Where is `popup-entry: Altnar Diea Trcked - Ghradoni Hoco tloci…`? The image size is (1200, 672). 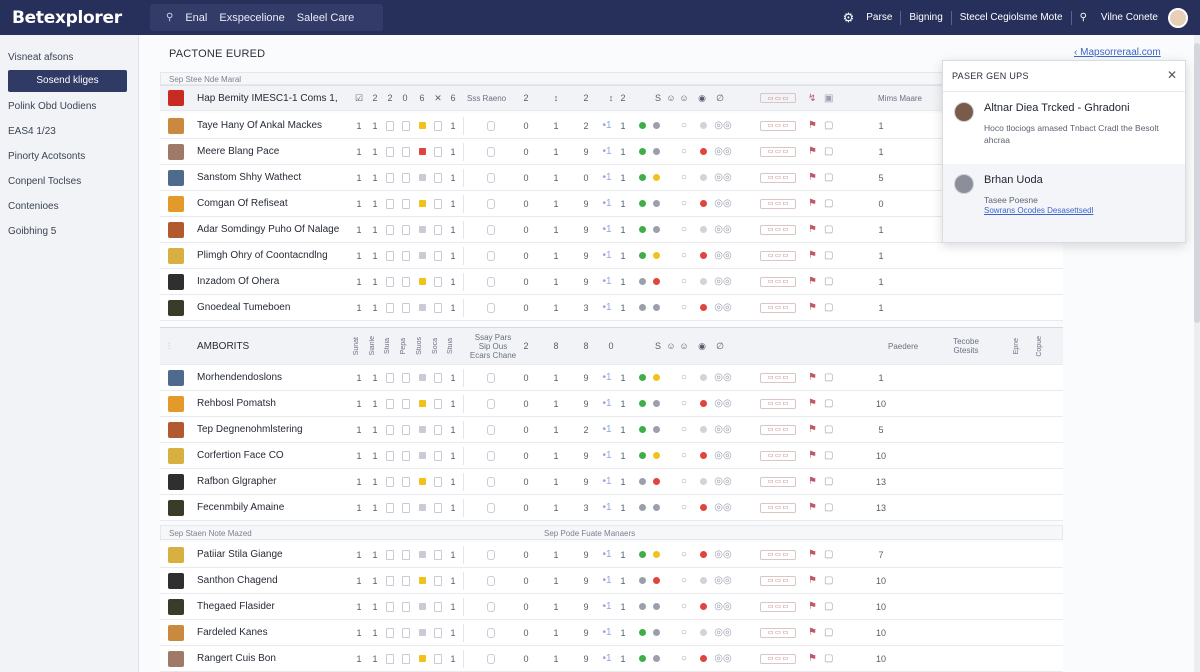 popup-entry: Altnar Diea Trcked - Ghradoni Hoco tloci… is located at coordinates (1064, 128).